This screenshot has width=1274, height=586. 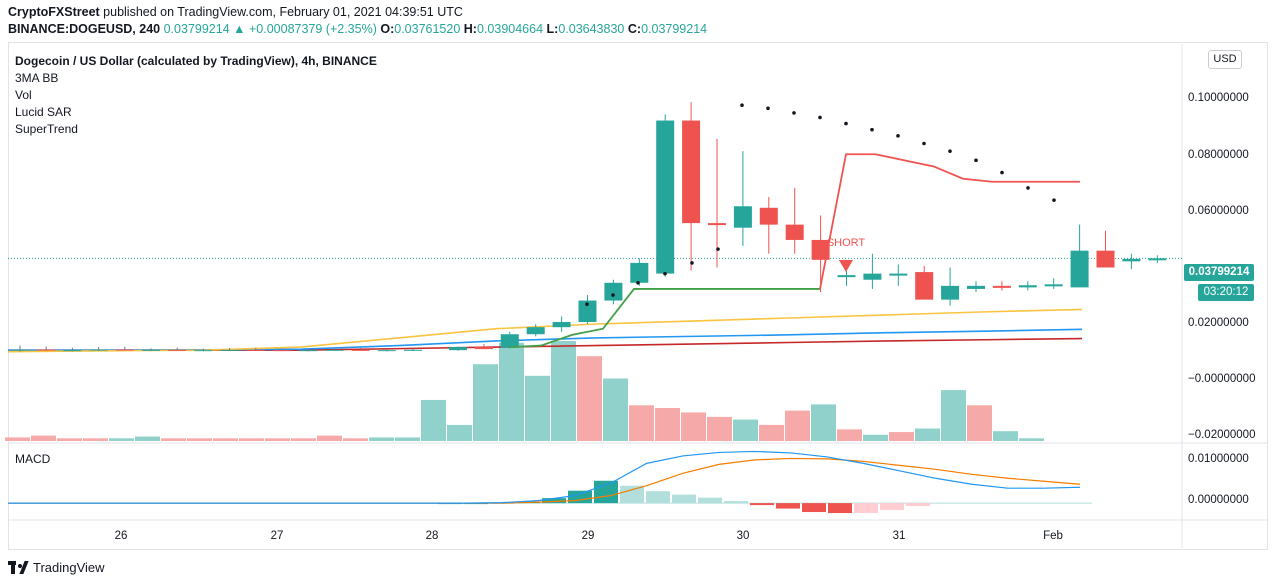 What do you see at coordinates (427, 29) in the screenshot?
I see `open-value: 0.03761520` at bounding box center [427, 29].